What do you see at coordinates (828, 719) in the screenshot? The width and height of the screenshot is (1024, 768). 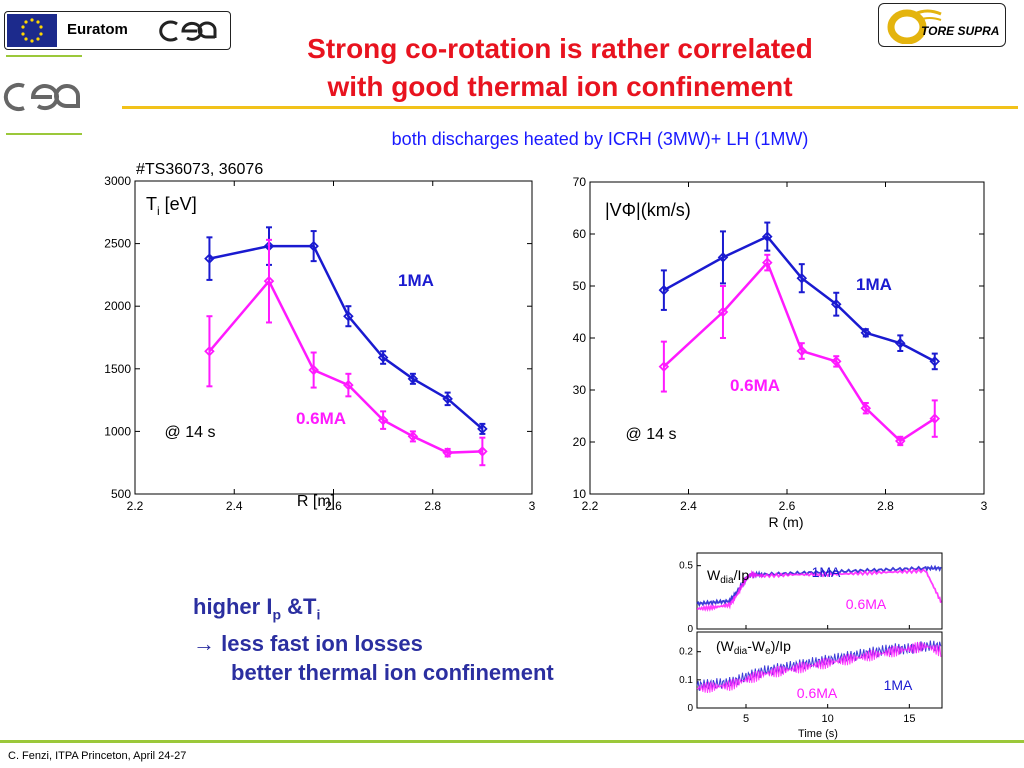 I see `x-tick-label: 10` at bounding box center [828, 719].